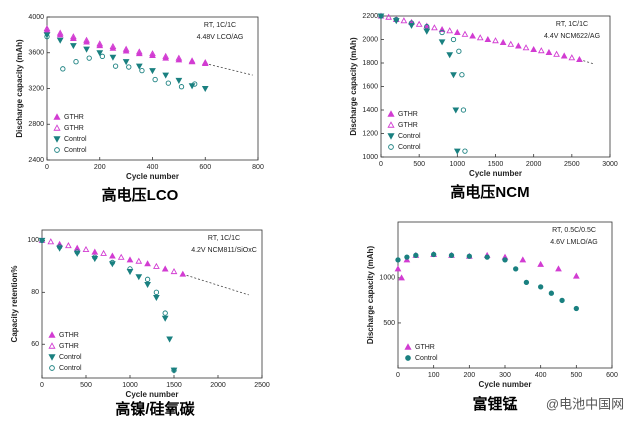 The width and height of the screenshot is (640, 423). I want to click on x-tick-label: 600, so click(205, 167).